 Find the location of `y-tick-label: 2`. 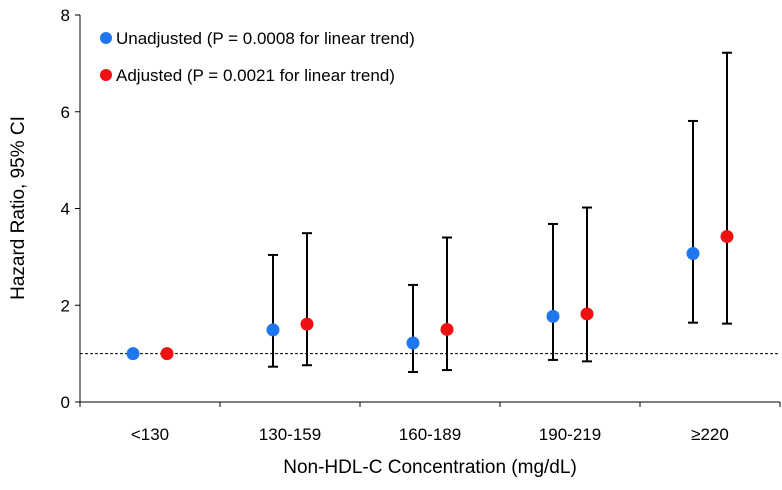

y-tick-label: 2 is located at coordinates (65, 305).